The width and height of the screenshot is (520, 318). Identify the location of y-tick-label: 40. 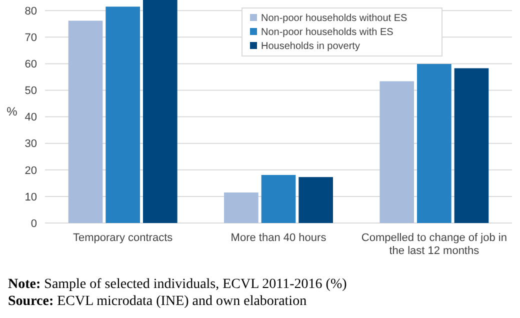
(30, 118).